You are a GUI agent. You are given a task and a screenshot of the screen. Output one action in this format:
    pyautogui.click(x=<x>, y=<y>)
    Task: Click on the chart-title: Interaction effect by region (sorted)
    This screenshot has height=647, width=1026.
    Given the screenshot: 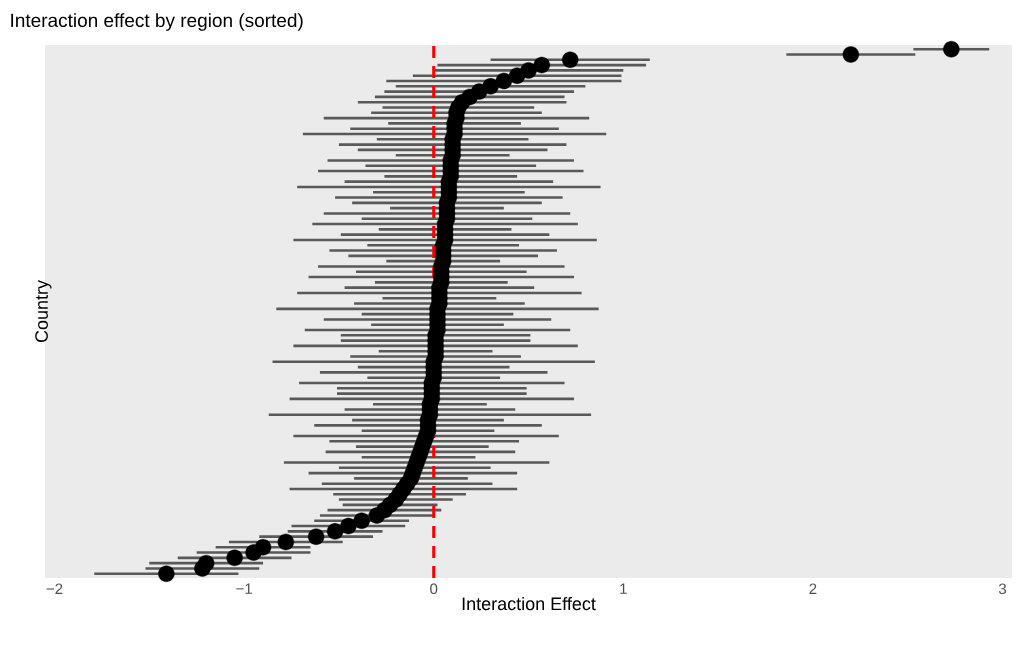 What is the action you would take?
    pyautogui.click(x=157, y=22)
    